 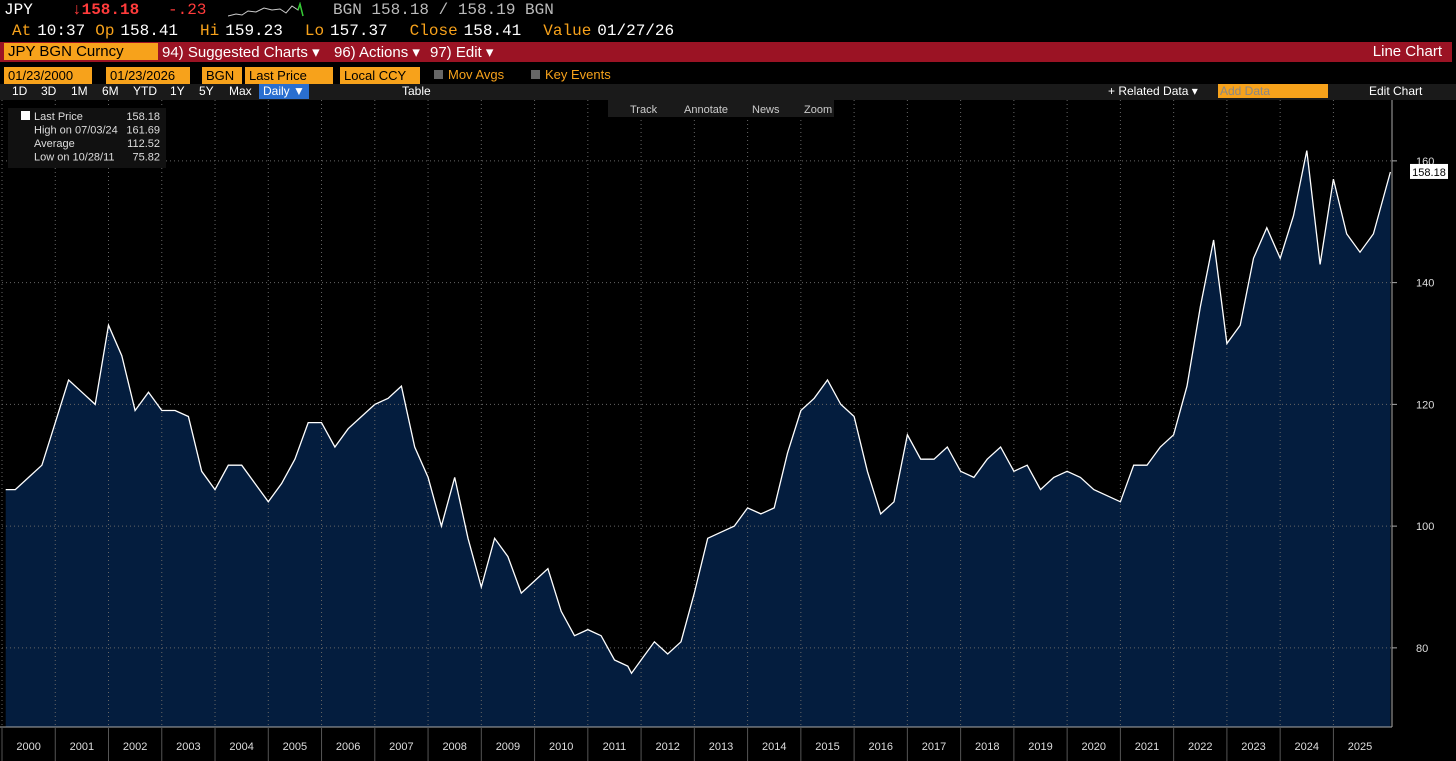 I want to click on quote-value: 157.37, so click(x=359, y=31).